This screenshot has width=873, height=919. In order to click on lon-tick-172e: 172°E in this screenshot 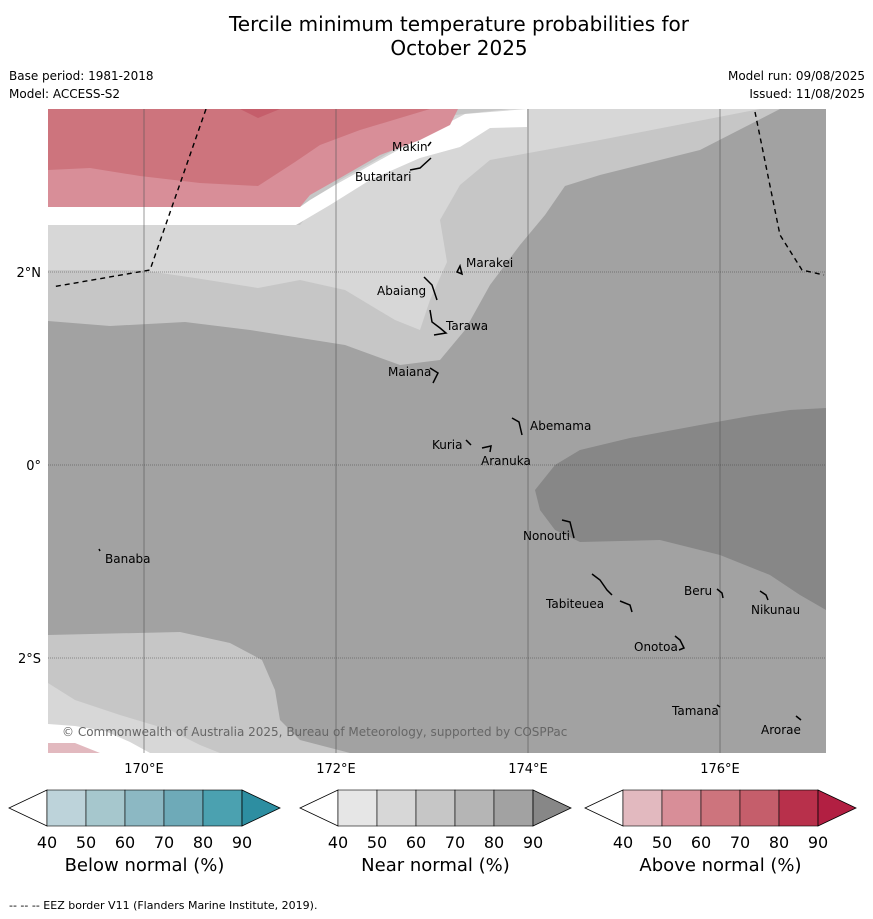, I will do `click(336, 769)`.